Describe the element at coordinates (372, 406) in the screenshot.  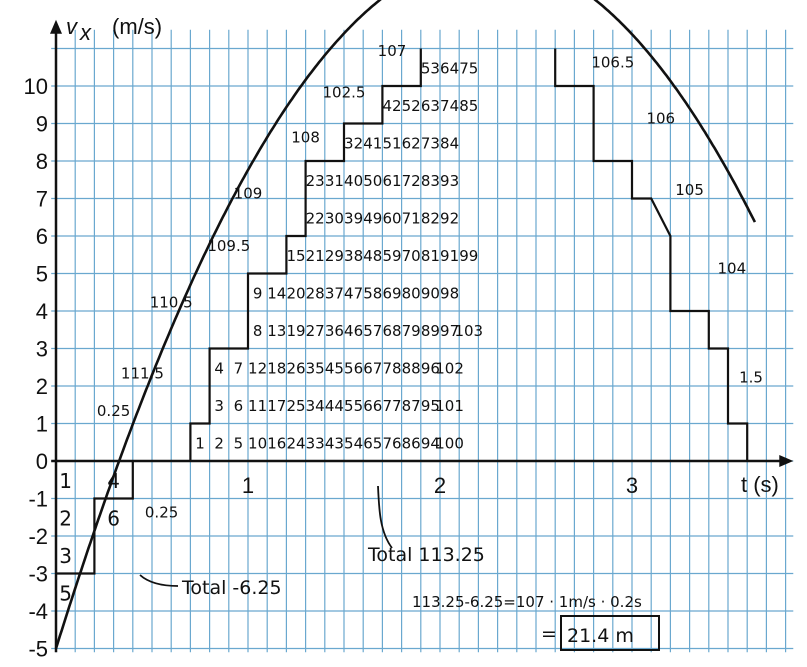
I see `square-count: 66` at that location.